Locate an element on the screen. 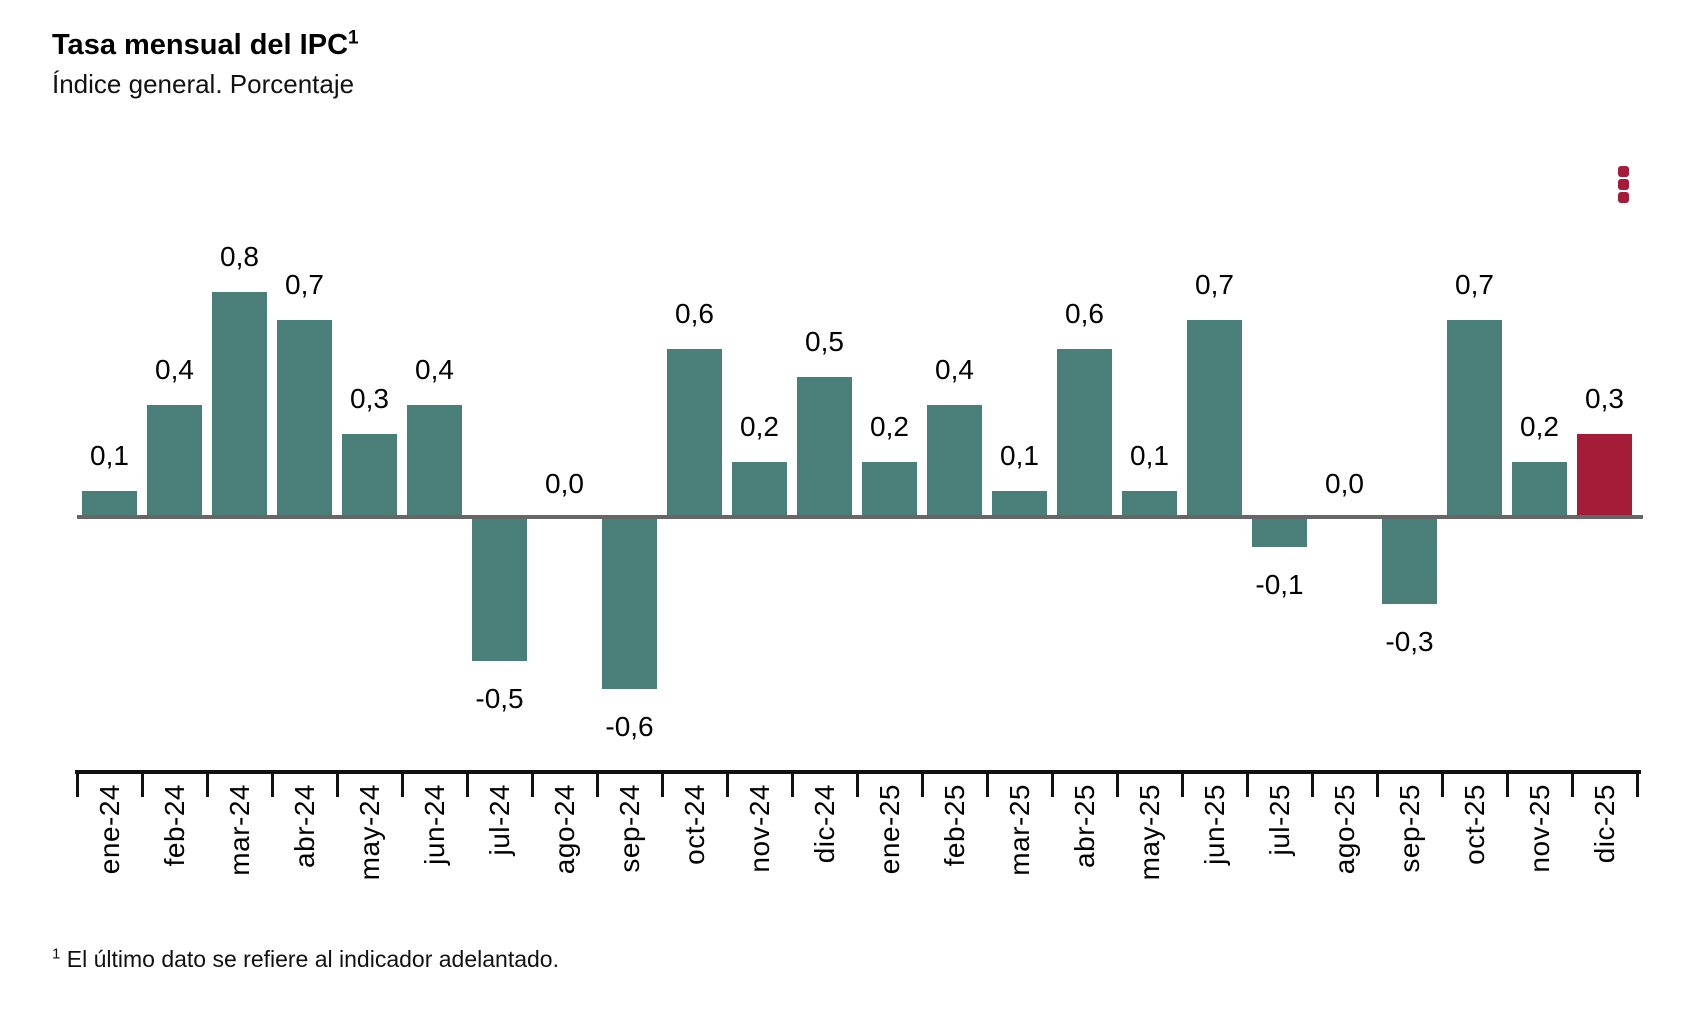 This screenshot has height=1016, width=1704. value-label-oct-24: 0,6 is located at coordinates (694, 313).